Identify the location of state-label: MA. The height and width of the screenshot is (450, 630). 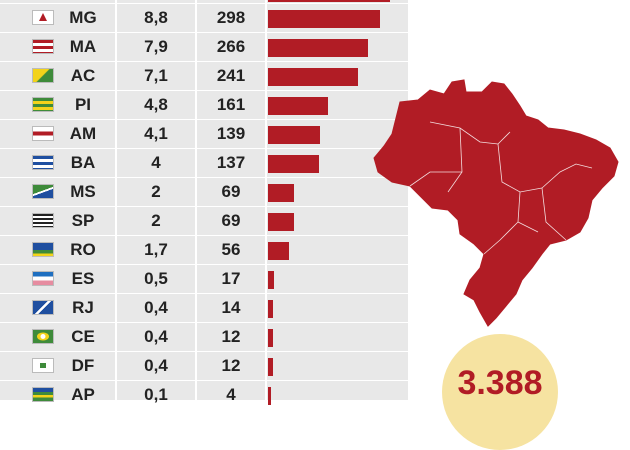
(83, 46).